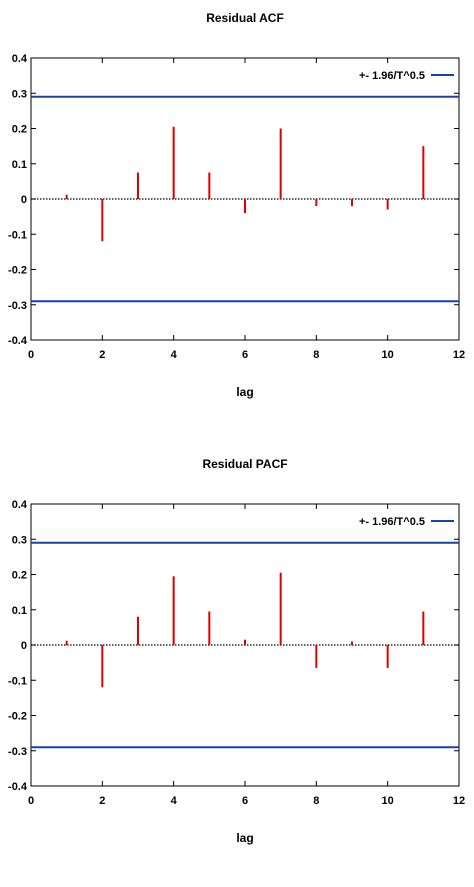 The width and height of the screenshot is (474, 887). I want to click on chart-title: Residual ACF, so click(245, 18).